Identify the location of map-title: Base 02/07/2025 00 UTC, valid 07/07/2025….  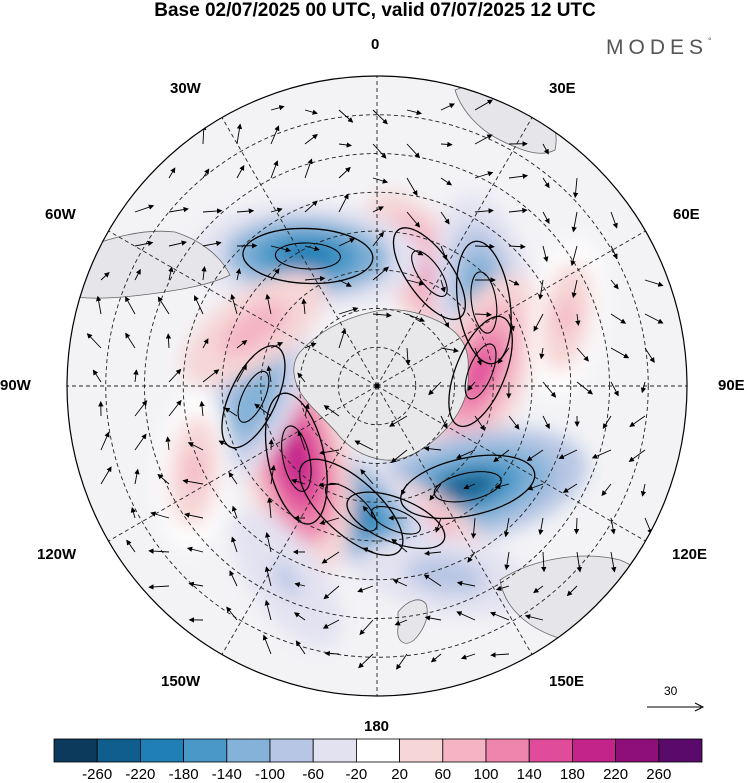
(375, 10).